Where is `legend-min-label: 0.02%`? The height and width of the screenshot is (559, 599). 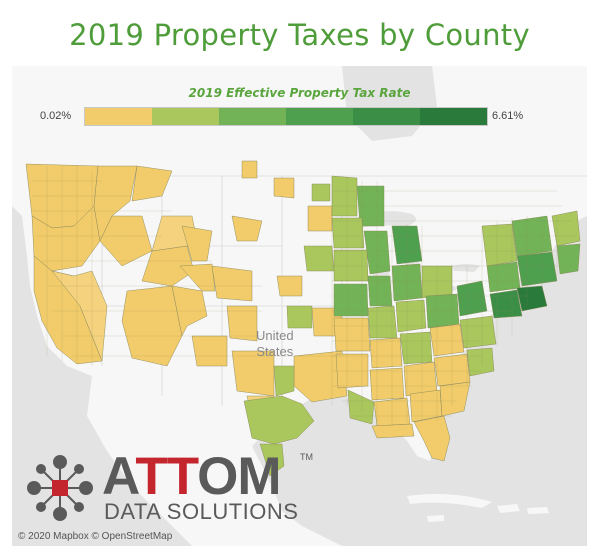
legend-min-label: 0.02% is located at coordinates (56, 116).